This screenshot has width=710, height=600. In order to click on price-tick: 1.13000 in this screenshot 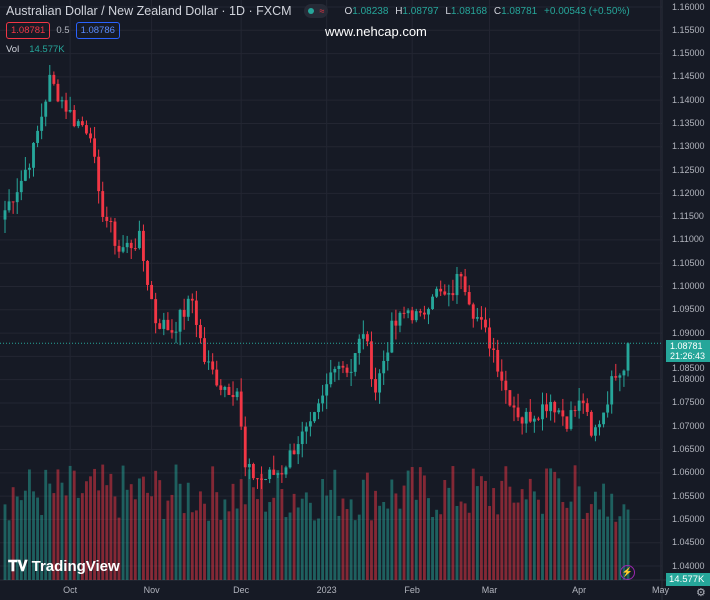, I will do `click(688, 146)`.